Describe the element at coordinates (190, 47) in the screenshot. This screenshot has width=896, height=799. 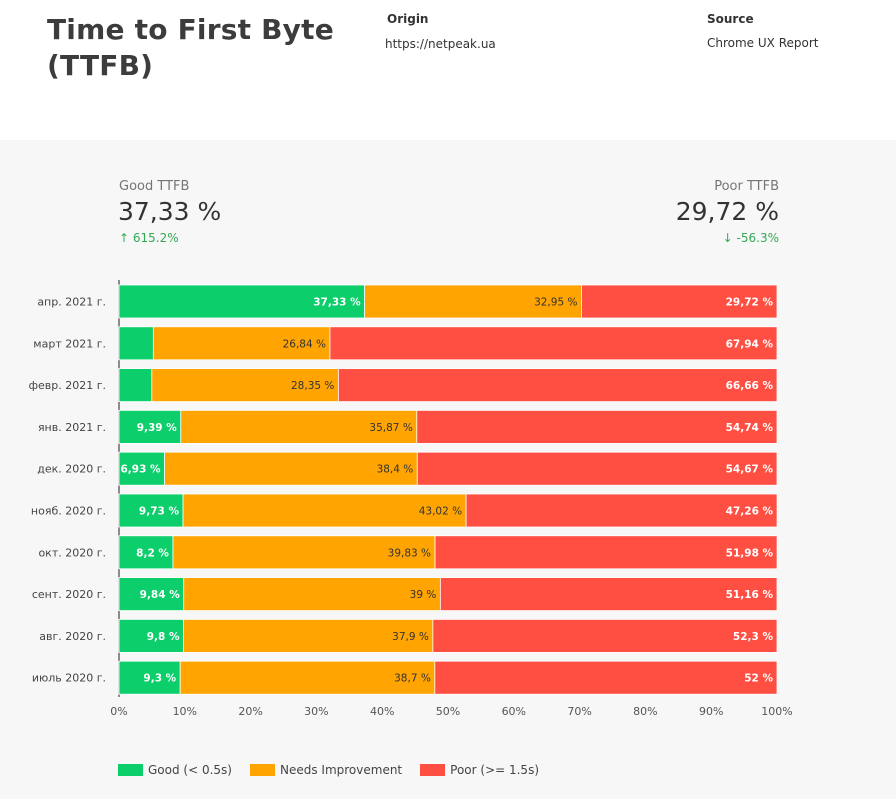
I see `page-title: Time to First Byte (TTFB)` at that location.